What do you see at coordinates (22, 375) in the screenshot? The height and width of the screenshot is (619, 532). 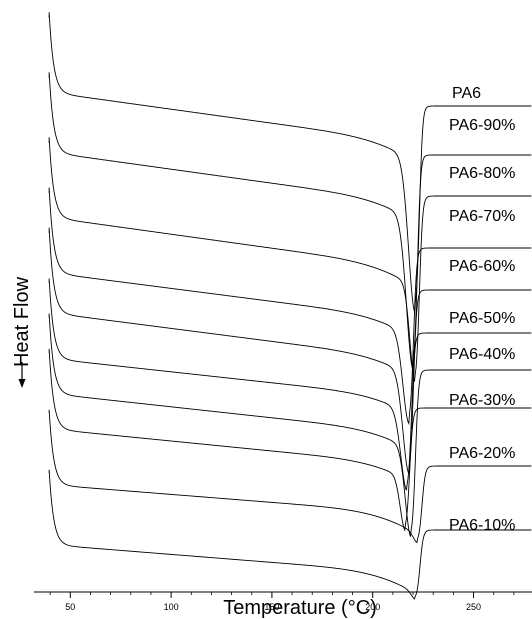 I see `heat-flow-arrow-icon` at bounding box center [22, 375].